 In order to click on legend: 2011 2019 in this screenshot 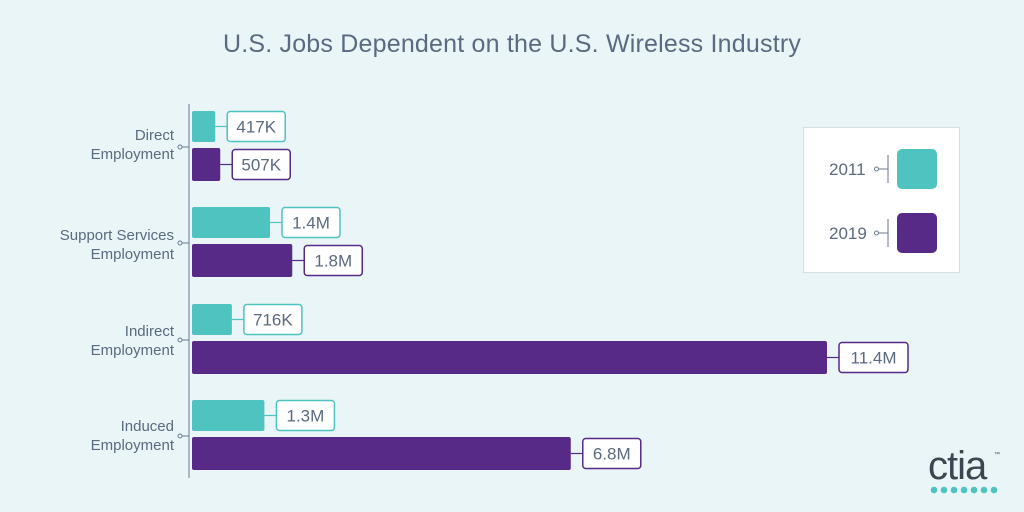, I will do `click(881, 200)`.